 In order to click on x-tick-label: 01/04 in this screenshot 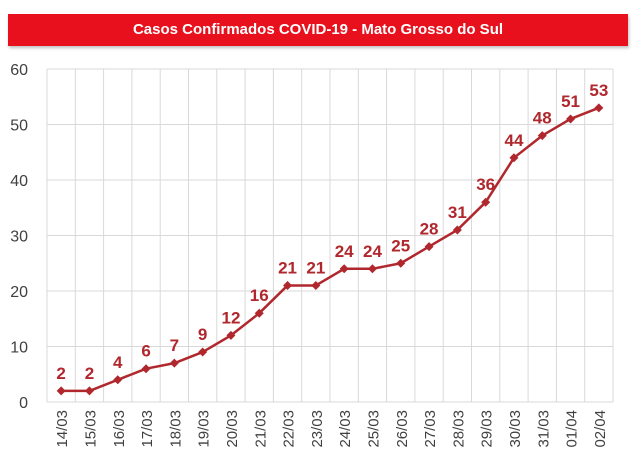, I will do `click(572, 429)`.